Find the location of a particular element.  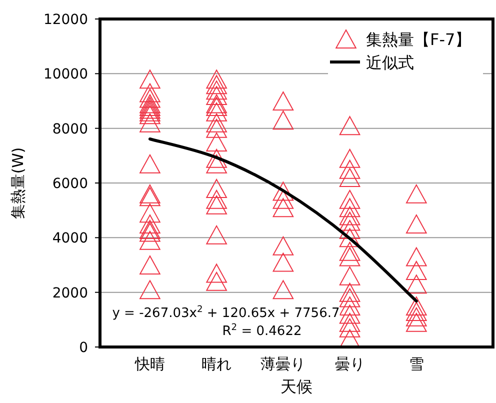

y-tick-label: 10000 is located at coordinates (65, 74).